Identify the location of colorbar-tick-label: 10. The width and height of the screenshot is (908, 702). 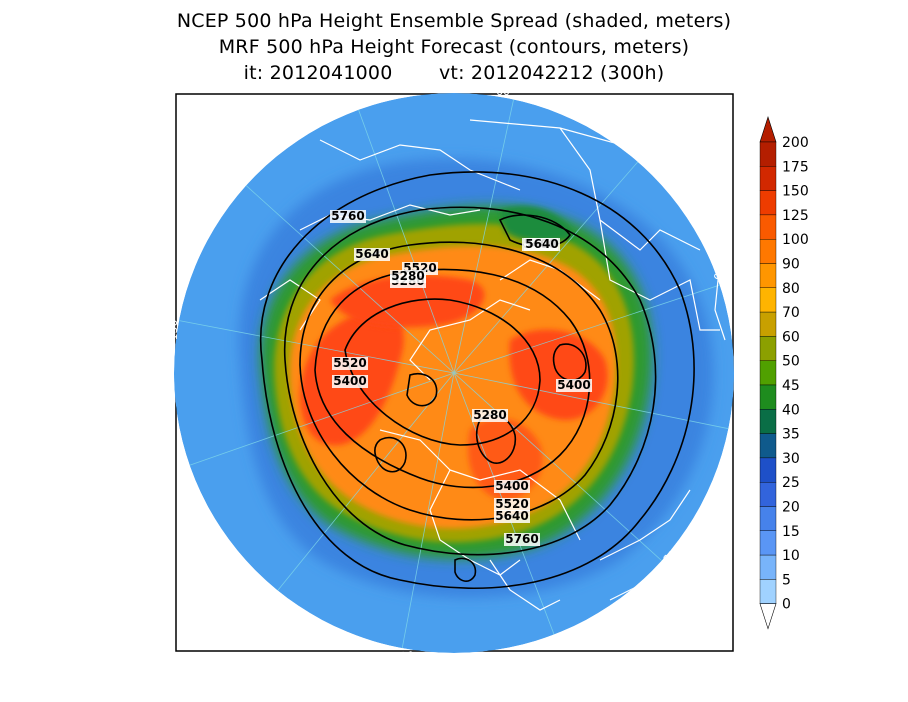
(791, 556).